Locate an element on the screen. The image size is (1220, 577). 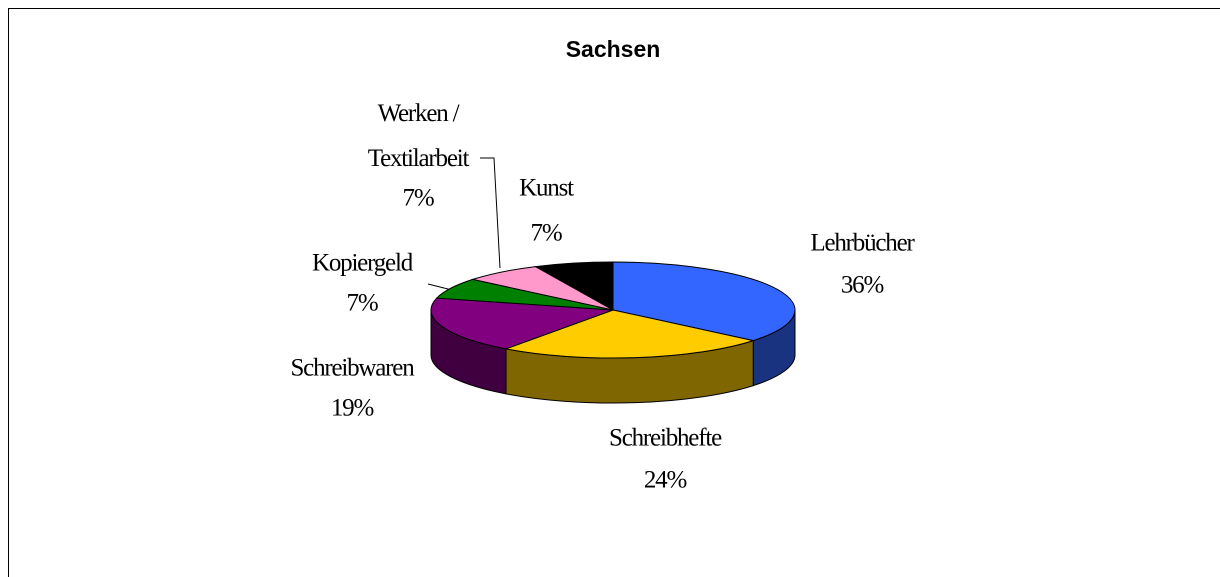
slice-value-label: 24% is located at coordinates (665, 480).